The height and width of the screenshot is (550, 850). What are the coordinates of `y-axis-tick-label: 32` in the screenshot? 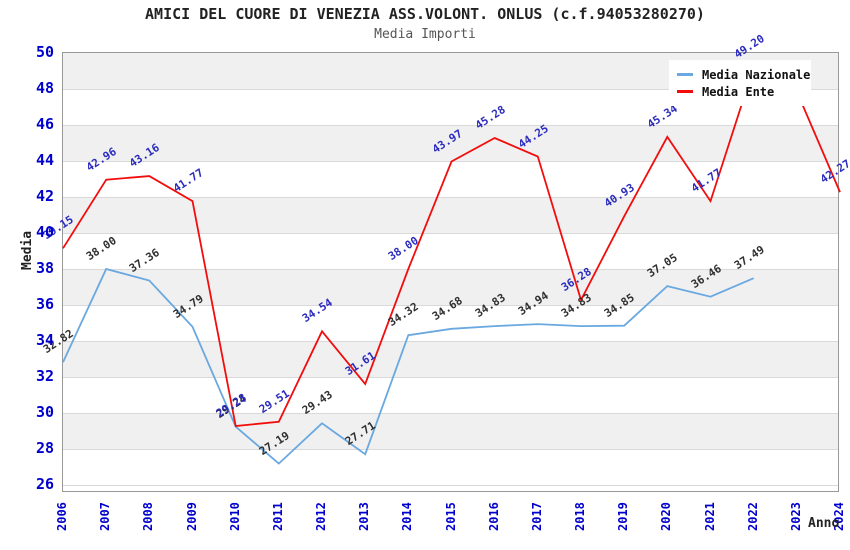 It's located at (44, 376).